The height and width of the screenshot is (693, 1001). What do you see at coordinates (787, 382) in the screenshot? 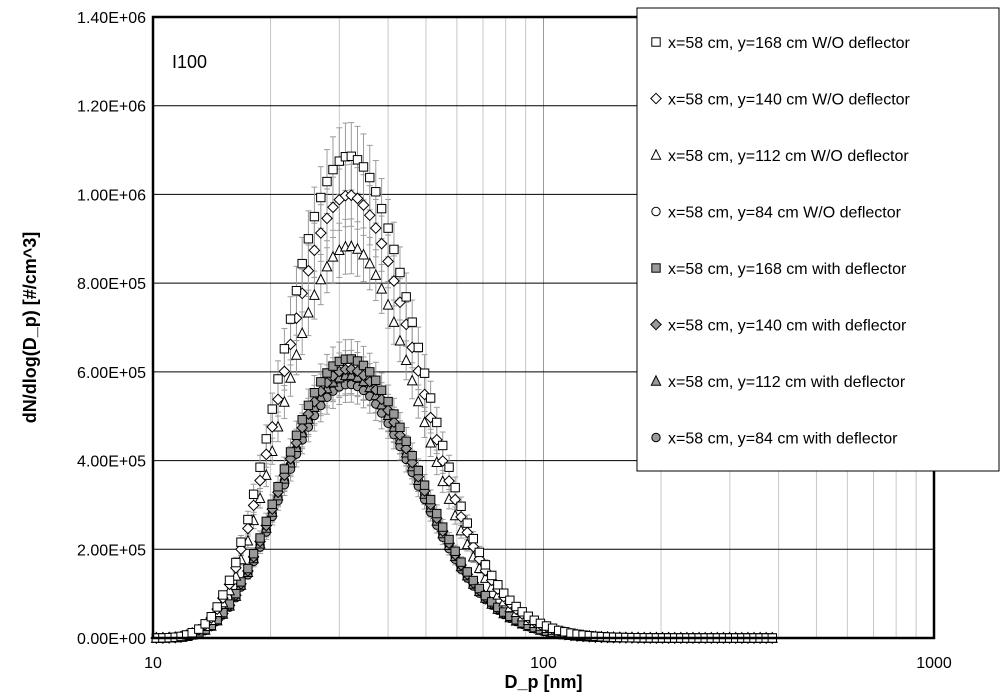
I see `legend-label: x=58 cm, y=112 cm with deflector` at bounding box center [787, 382].